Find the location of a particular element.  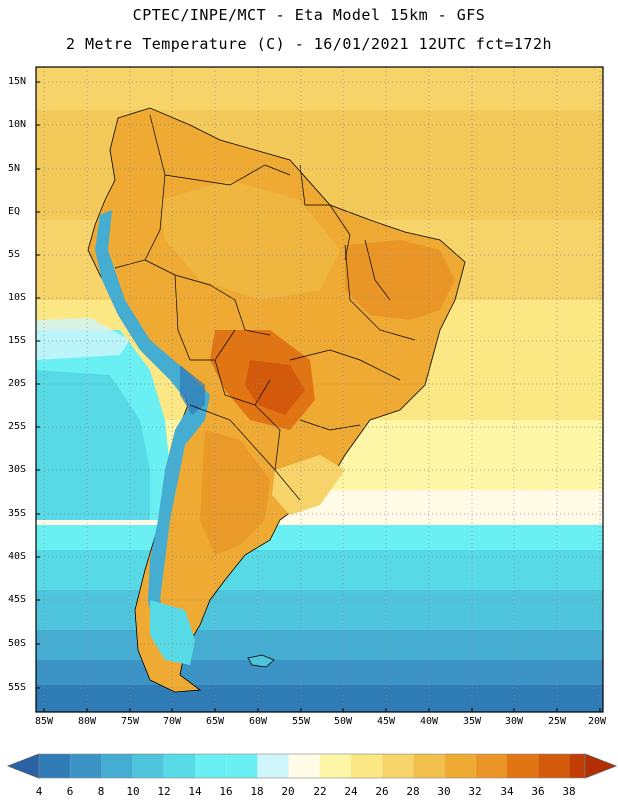

ocean-band-subpolar is located at coordinates (319, 645).